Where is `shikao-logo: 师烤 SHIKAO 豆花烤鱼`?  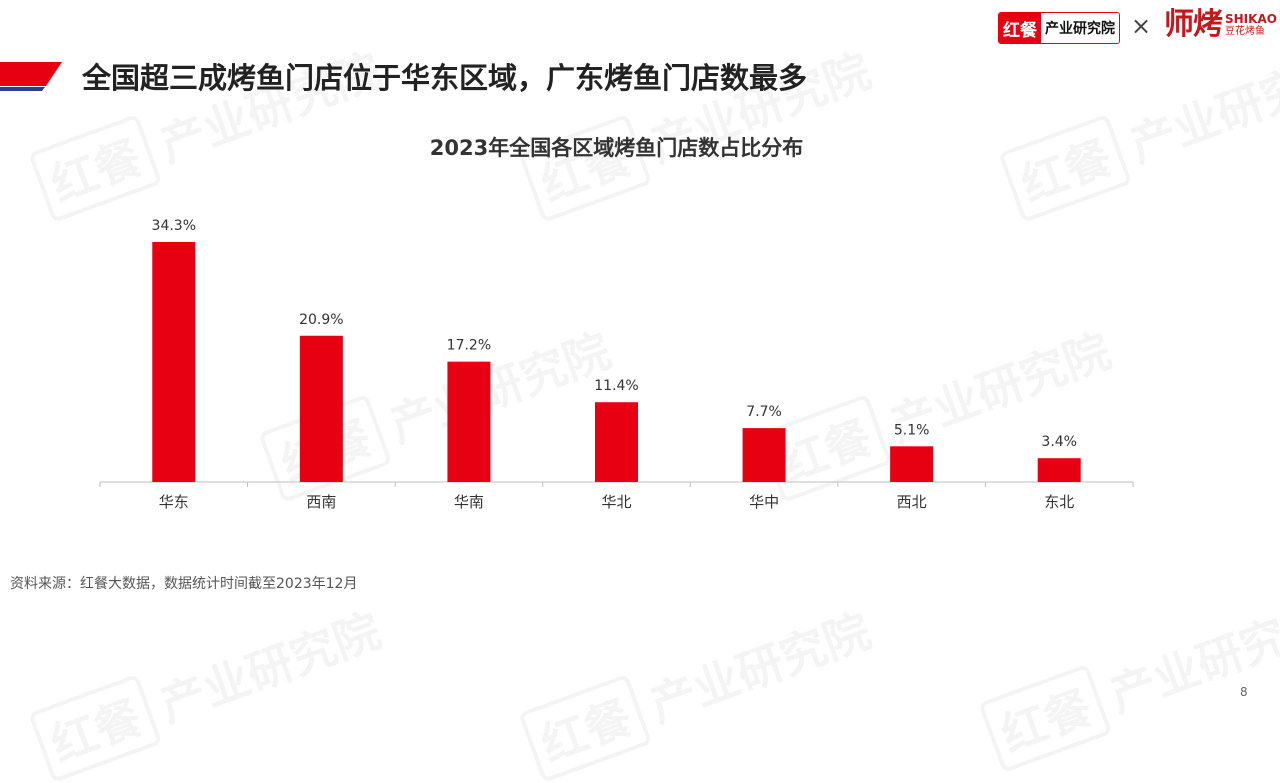
shikao-logo: 师烤 SHIKAO 豆花烤鱼 is located at coordinates (1220, 25).